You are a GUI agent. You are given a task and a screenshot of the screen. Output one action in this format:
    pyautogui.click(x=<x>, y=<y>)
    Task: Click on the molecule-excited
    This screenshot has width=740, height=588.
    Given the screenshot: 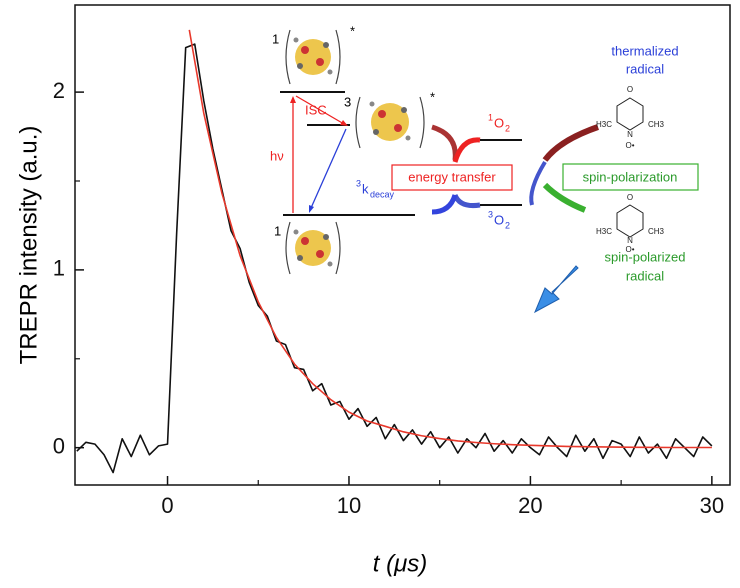 What is the action you would take?
    pyautogui.click(x=313, y=57)
    